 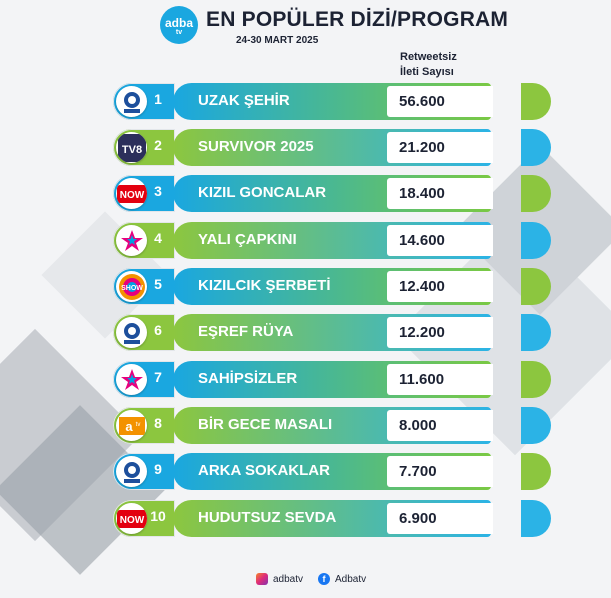 I want to click on show-tv-icon: SHOW, so click(x=131, y=286).